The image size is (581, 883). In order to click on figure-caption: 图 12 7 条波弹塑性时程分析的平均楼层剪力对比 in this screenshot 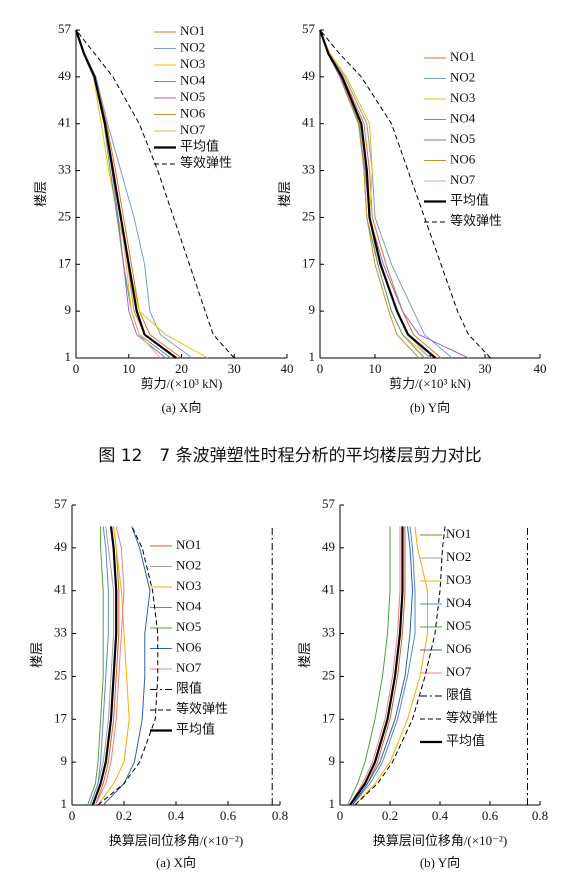, I will do `click(289, 456)`.